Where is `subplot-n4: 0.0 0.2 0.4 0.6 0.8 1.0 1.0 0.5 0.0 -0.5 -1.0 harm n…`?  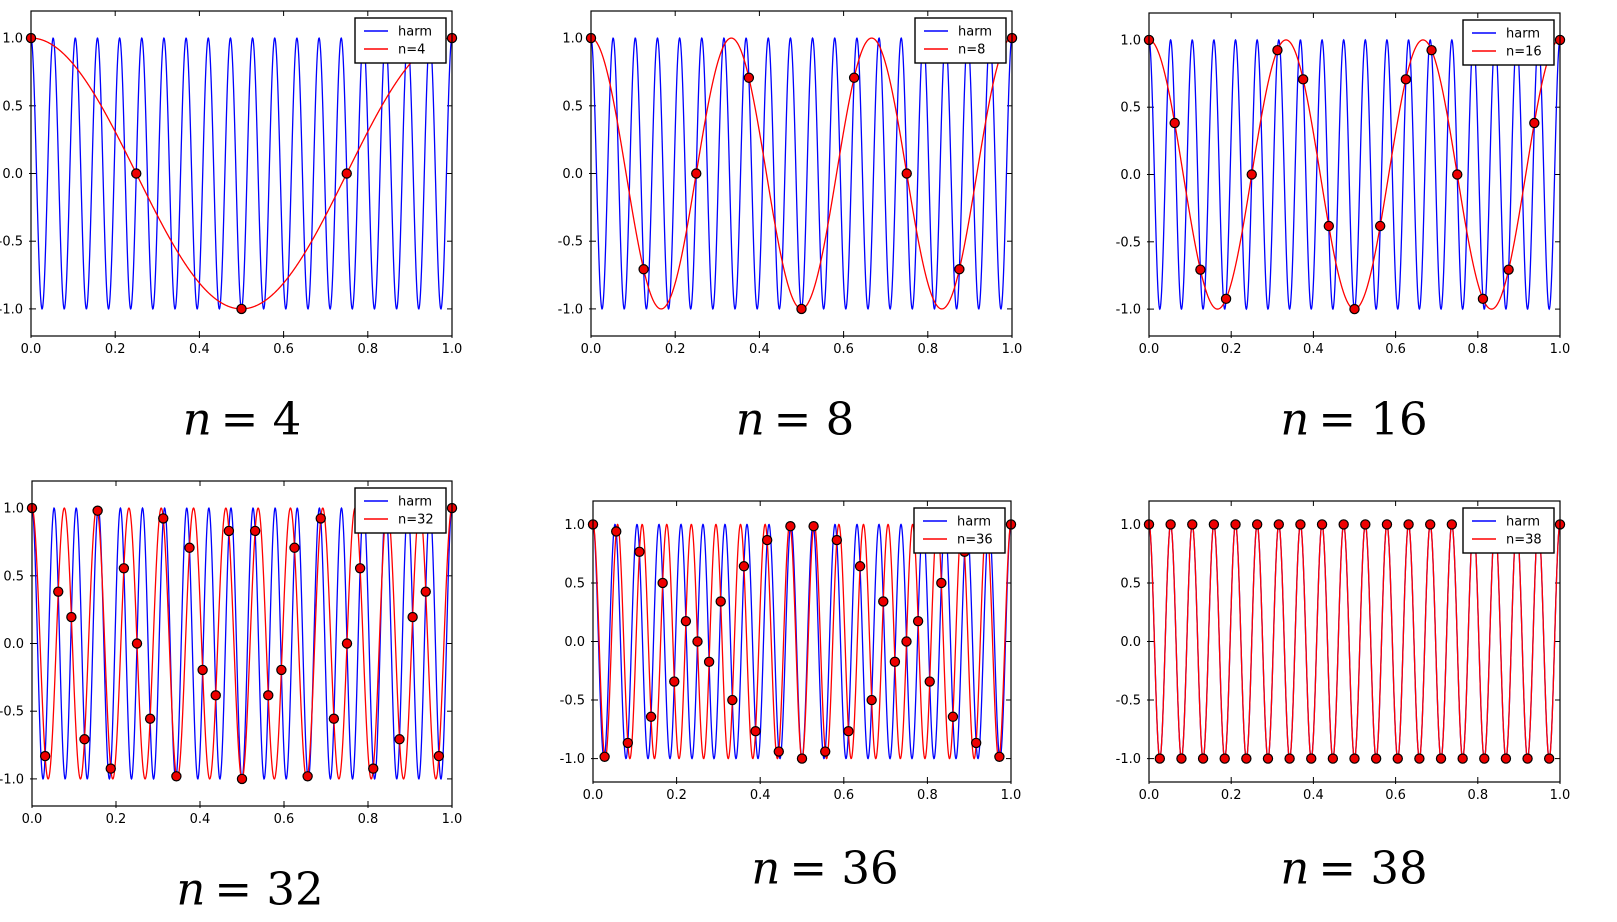
subplot-n4: 0.0 0.2 0.4 0.6 0.8 1.0 1.0 0.5 0.0 -0.5 -1.0 harm n… is located at coordinates (231, 183).